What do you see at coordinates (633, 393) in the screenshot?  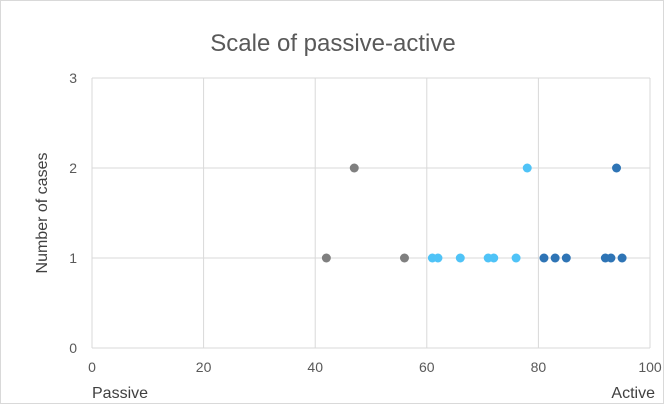 I see `active-label: Active` at bounding box center [633, 393].